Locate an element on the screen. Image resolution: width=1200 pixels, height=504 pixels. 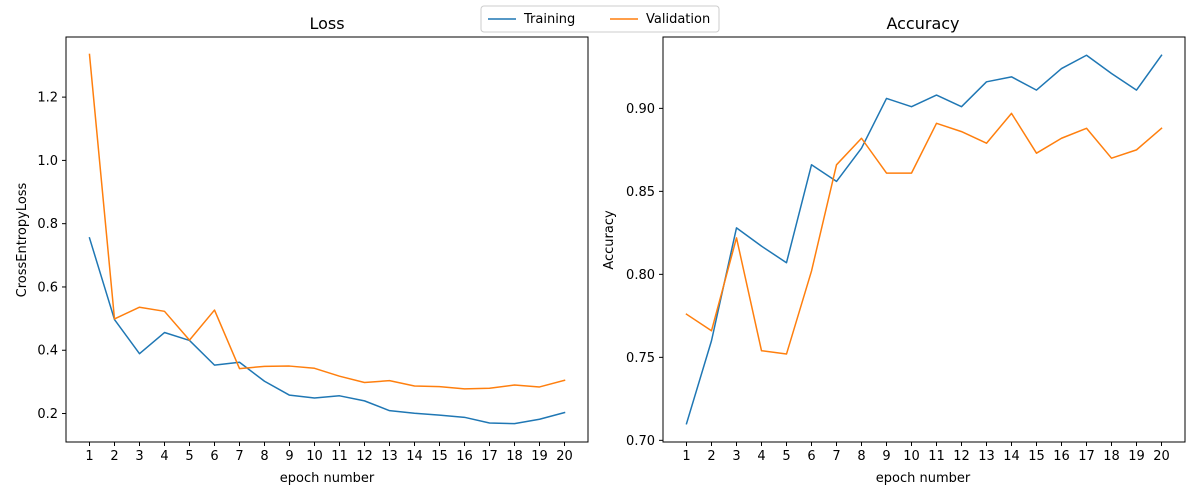
accuracy-ytick-label: 0.75 is located at coordinates (640, 358).